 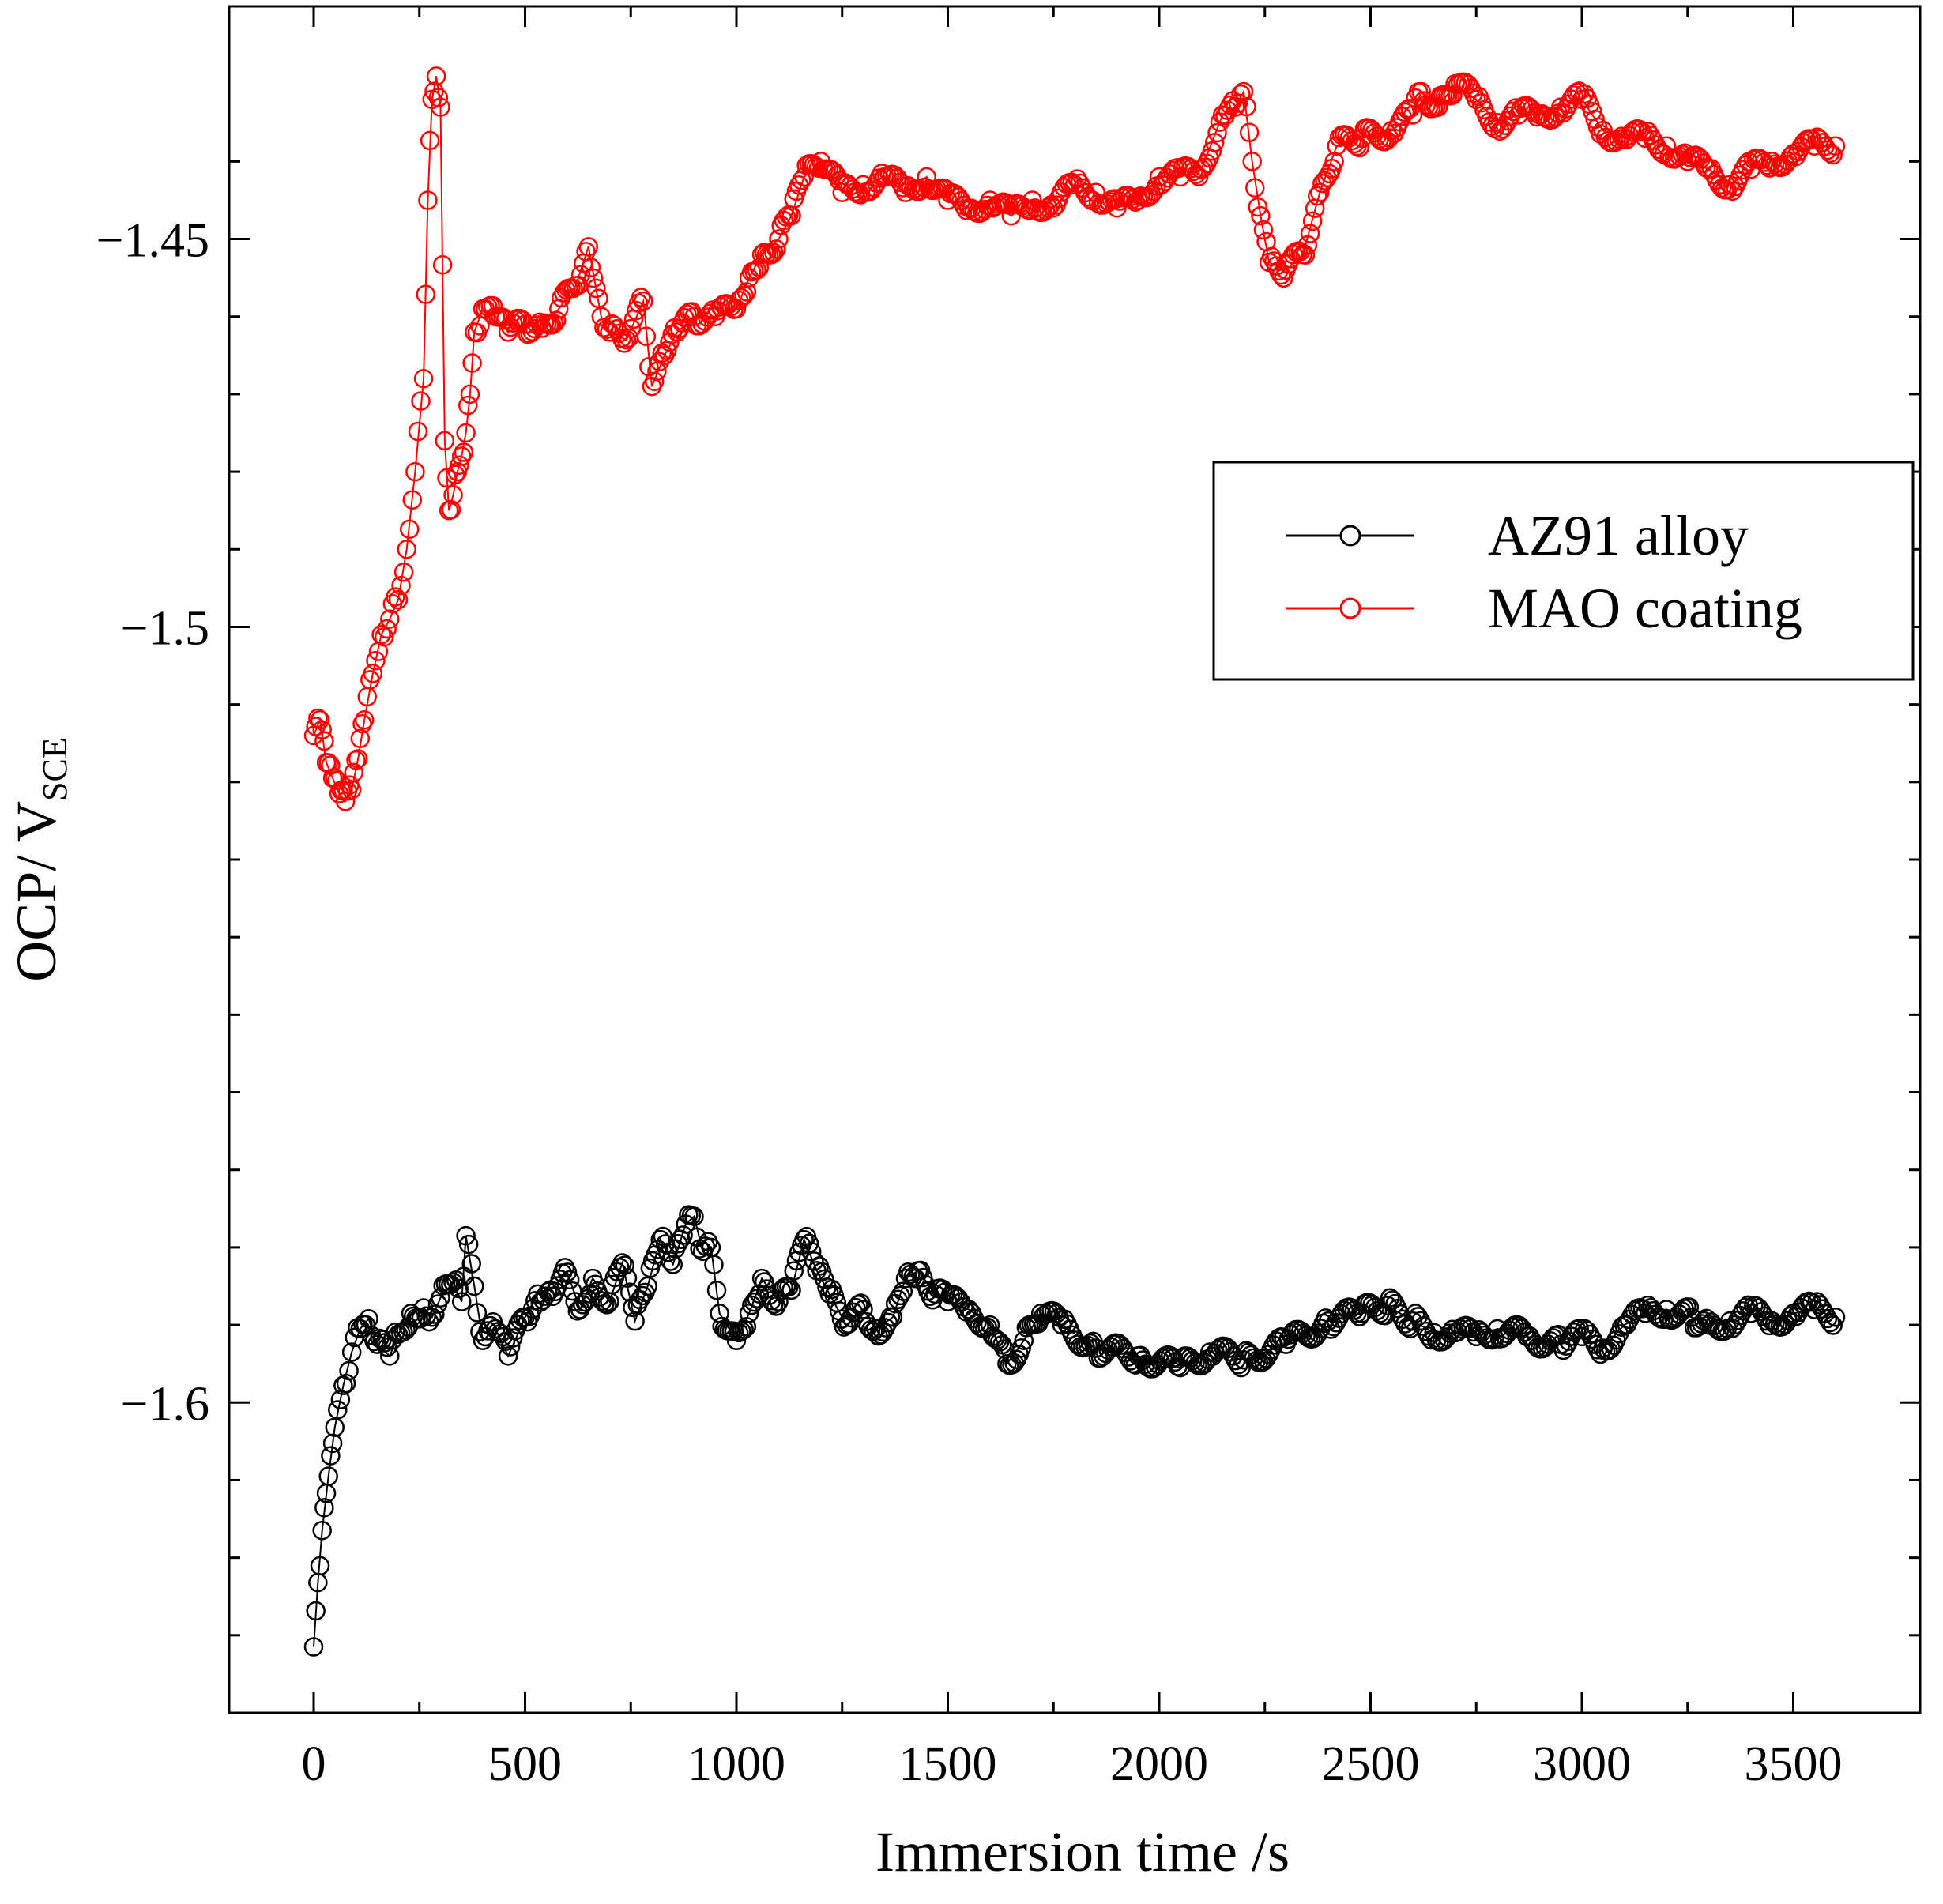 I want to click on legend-marker, so click(x=1350, y=536).